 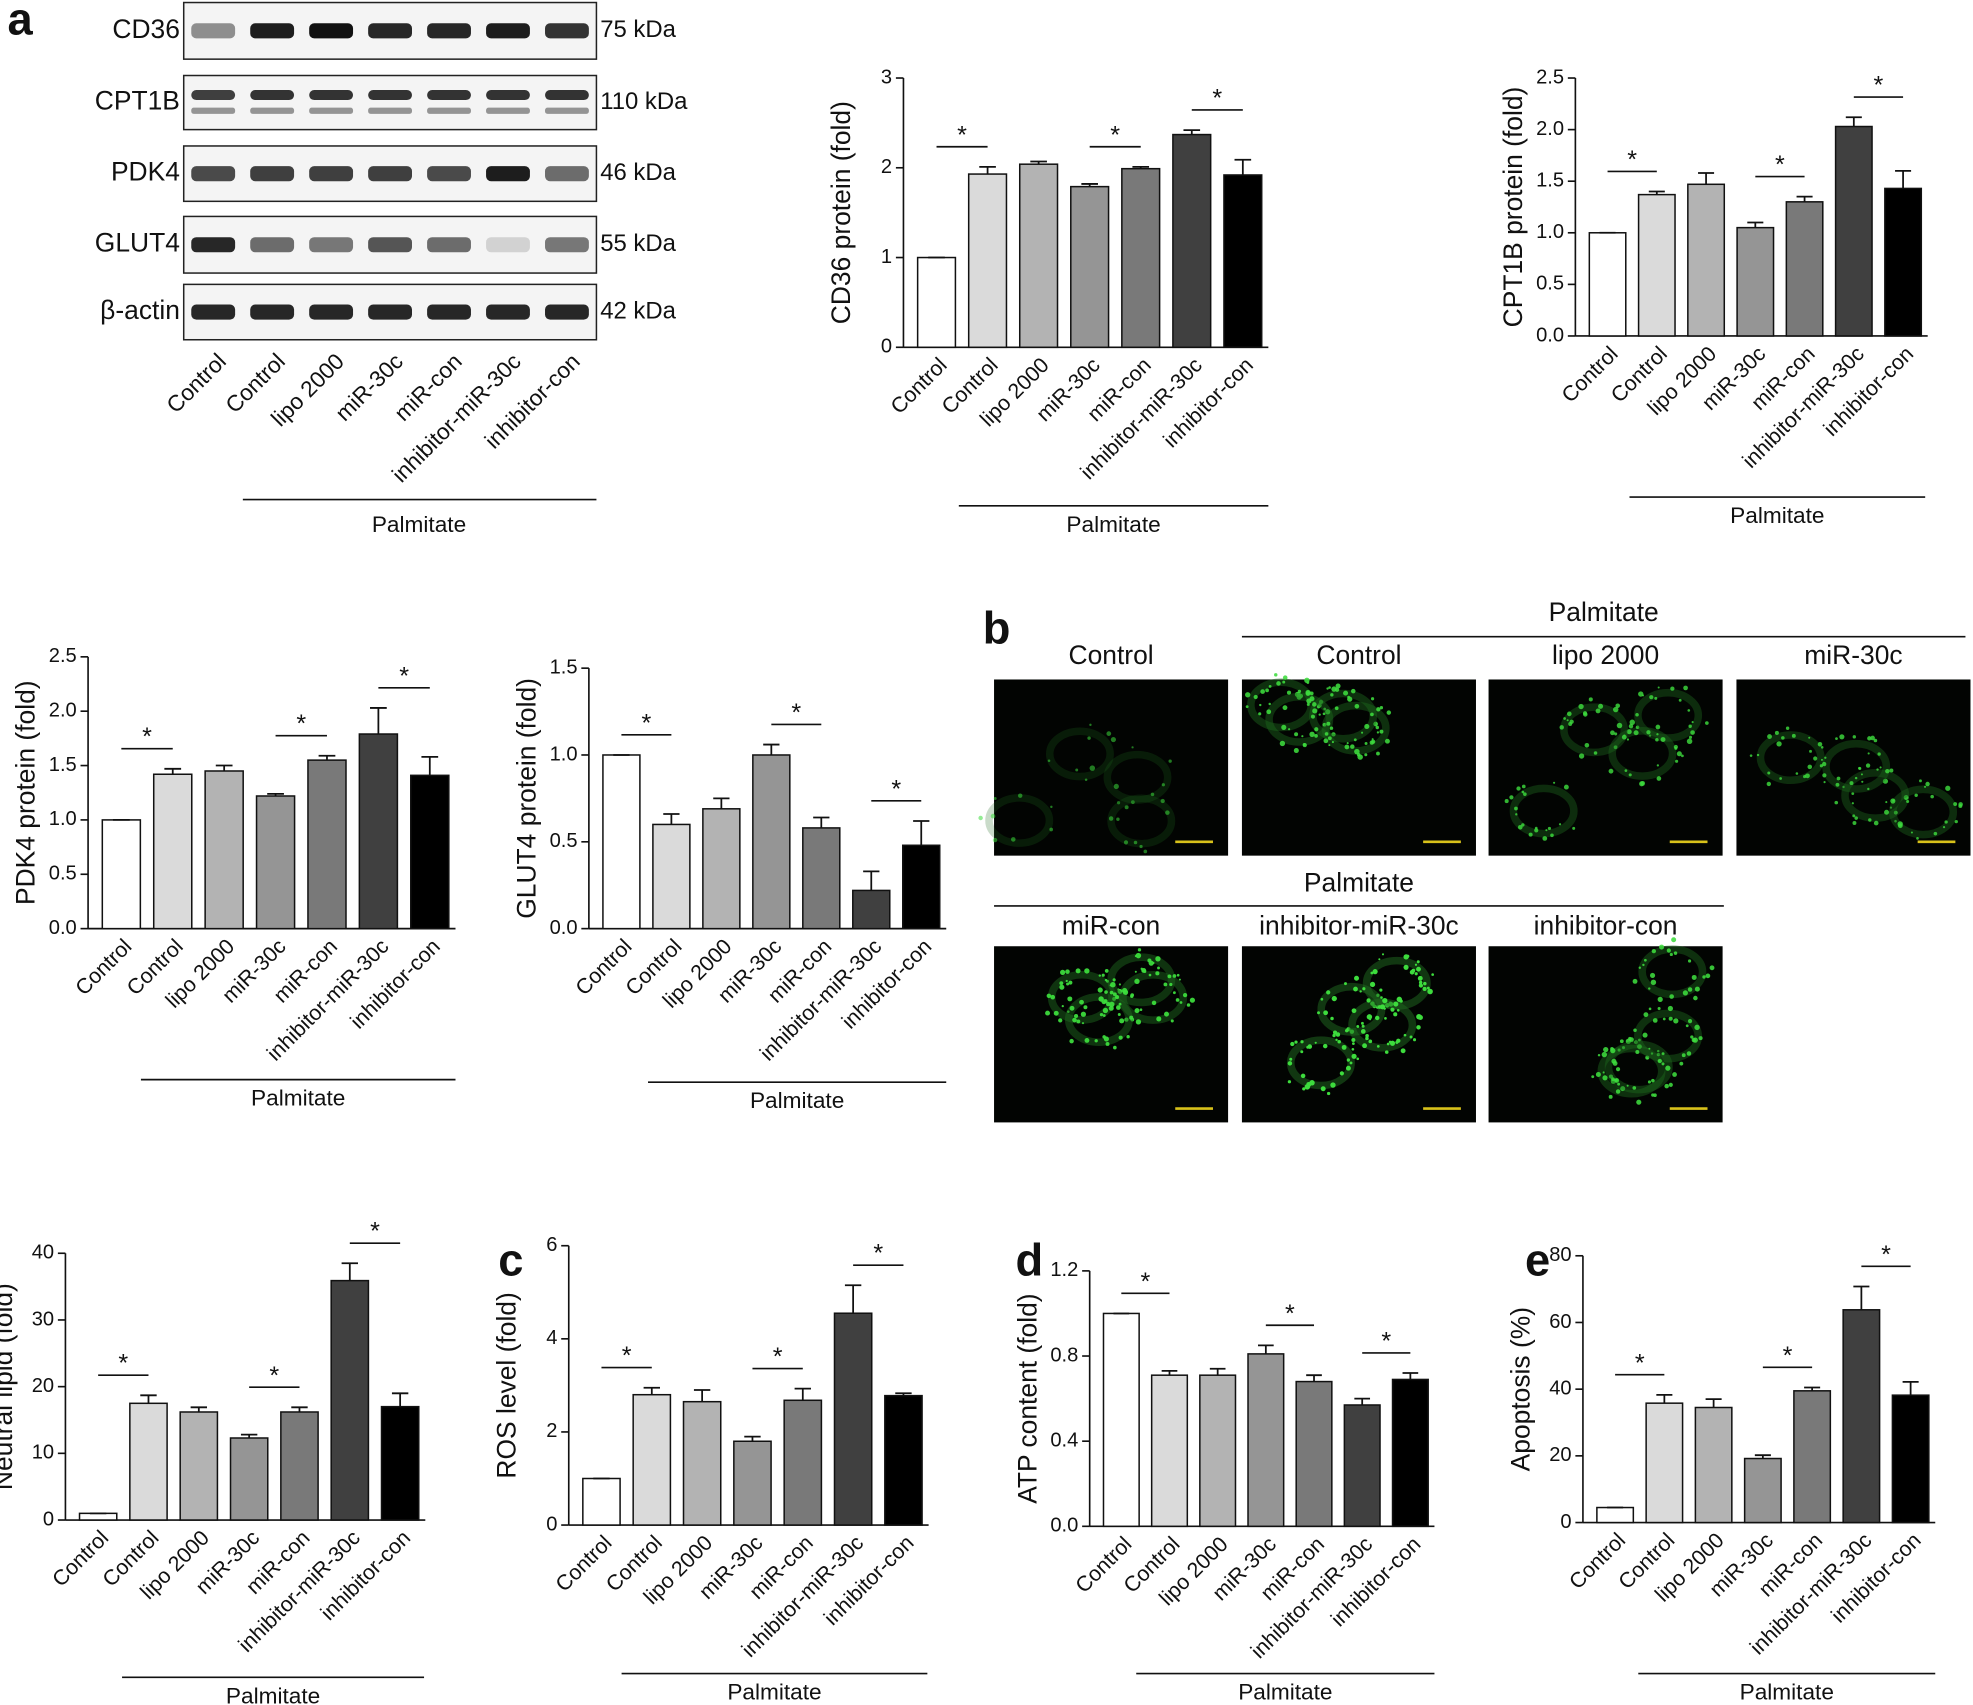 I want to click on y-tick-label: 0.0, so click(x=1550, y=335).